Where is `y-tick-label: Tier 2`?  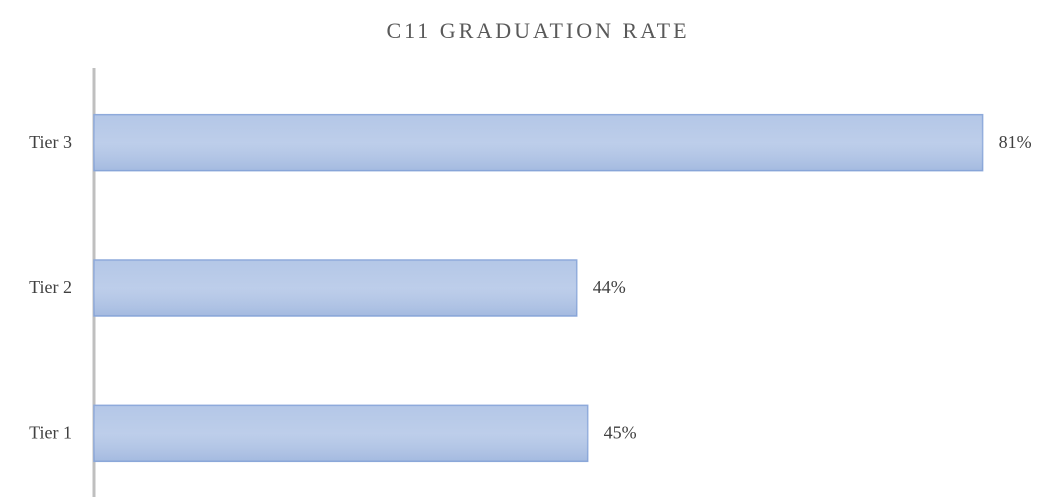 y-tick-label: Tier 2 is located at coordinates (50, 287).